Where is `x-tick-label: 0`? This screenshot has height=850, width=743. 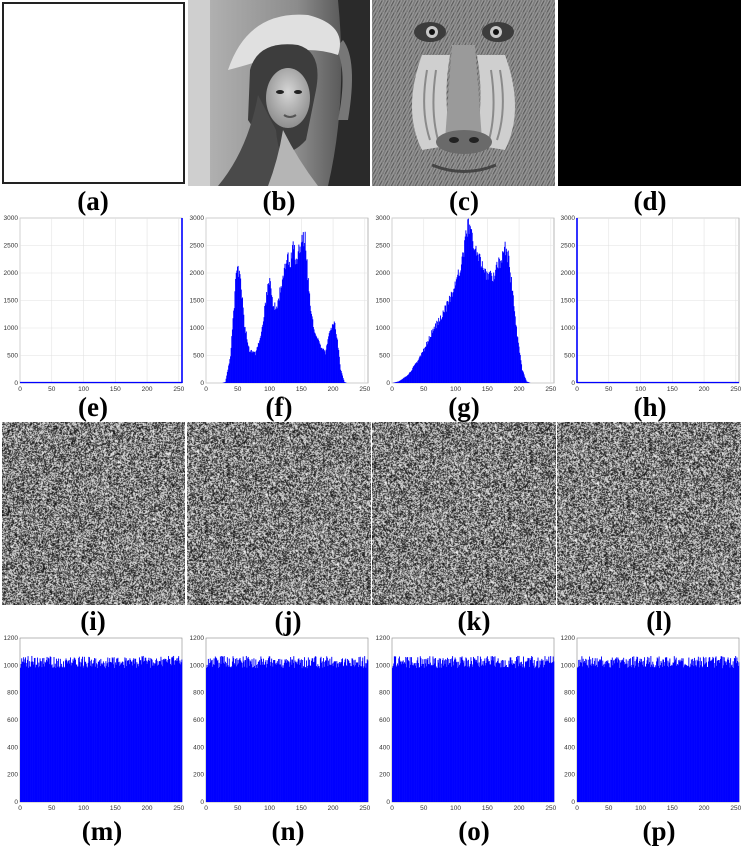
x-tick-label: 0 is located at coordinates (206, 808).